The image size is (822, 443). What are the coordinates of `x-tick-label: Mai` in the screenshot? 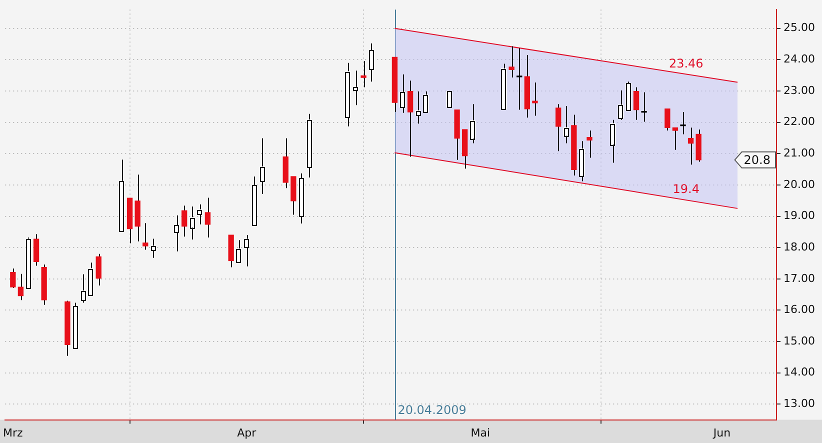 It's located at (480, 433).